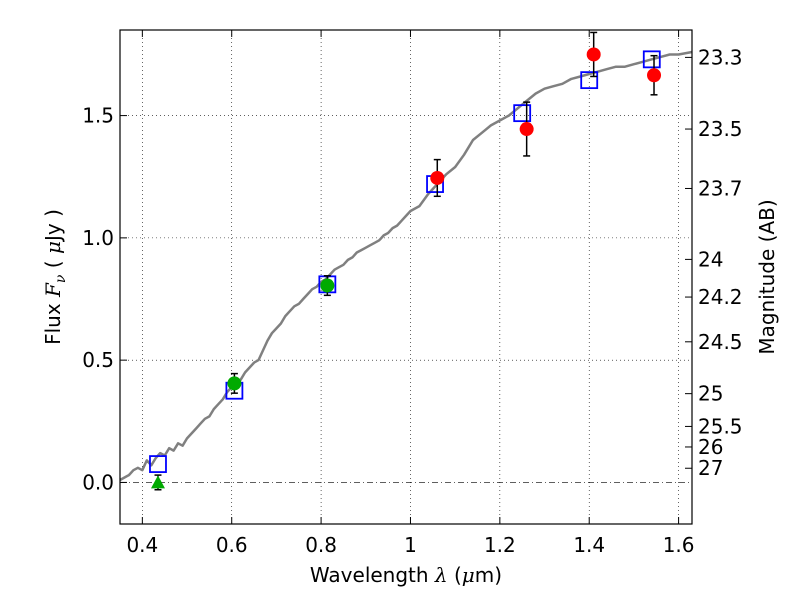  I want to click on x-tick-label: 1, so click(410, 545).